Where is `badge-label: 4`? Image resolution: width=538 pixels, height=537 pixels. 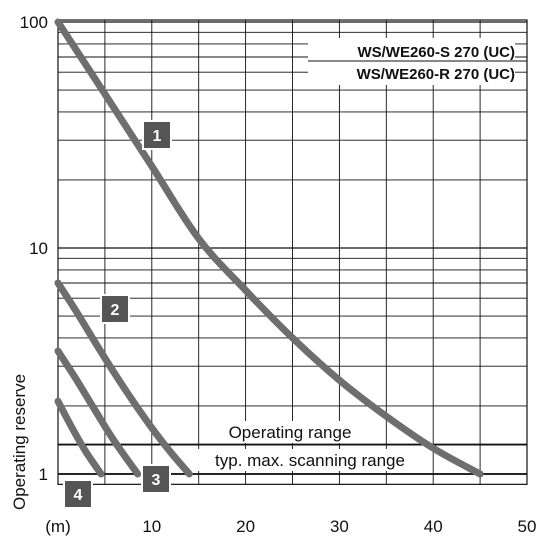
badge-label: 4 is located at coordinates (78, 495).